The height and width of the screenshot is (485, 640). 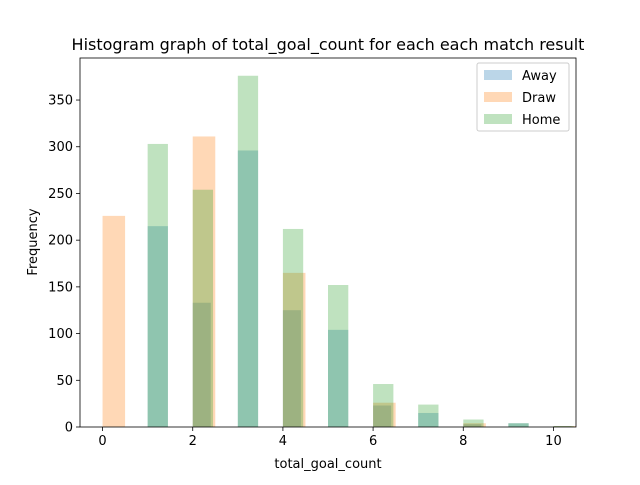 What do you see at coordinates (553, 441) in the screenshot?
I see `x-tick-label: 10` at bounding box center [553, 441].